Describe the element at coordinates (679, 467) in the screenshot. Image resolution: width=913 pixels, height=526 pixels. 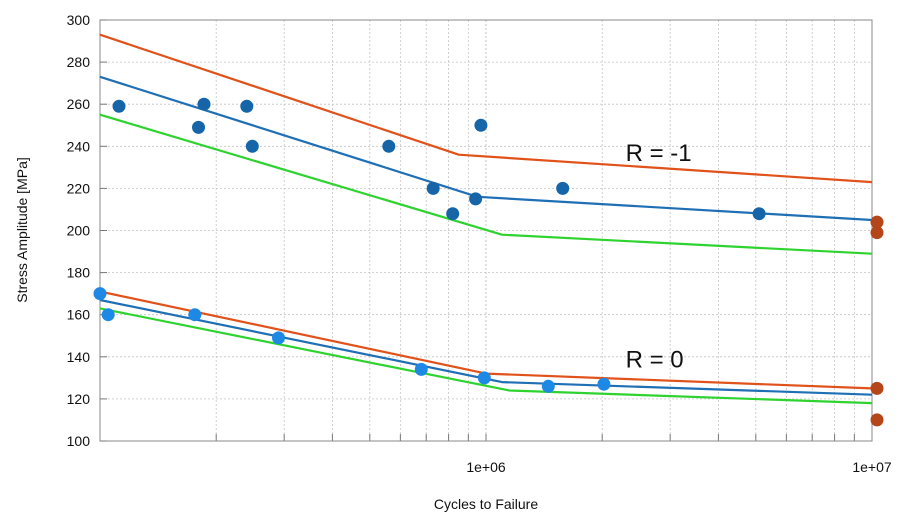
I see `x-ticks: 1e+06 1e+07` at that location.